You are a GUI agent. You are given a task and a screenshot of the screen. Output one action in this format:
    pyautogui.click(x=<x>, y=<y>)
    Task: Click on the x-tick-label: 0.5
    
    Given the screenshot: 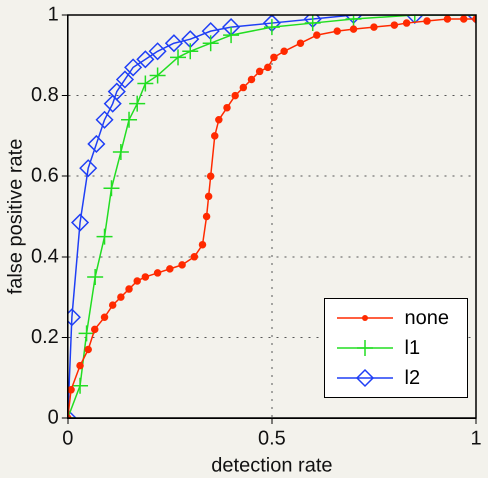 What is the action you would take?
    pyautogui.click(x=272, y=439)
    